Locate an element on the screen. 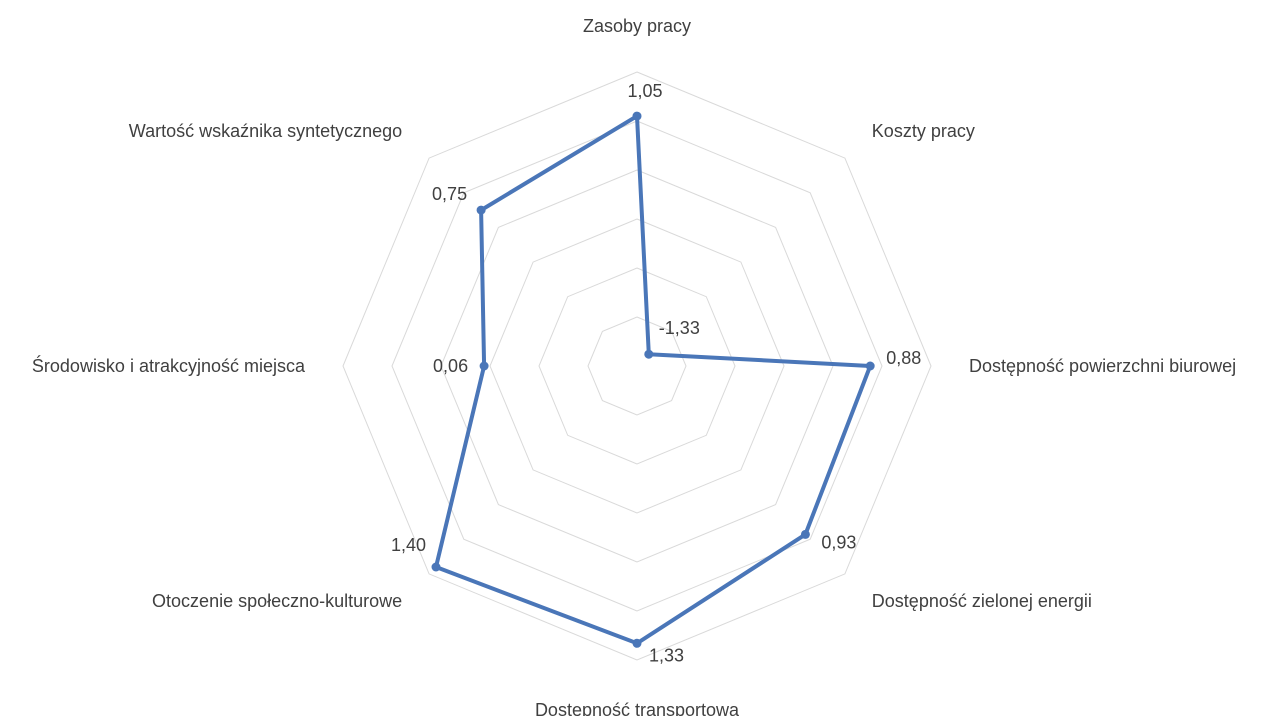 The image size is (1269, 716). data-label-6: 1,40 is located at coordinates (408, 545).